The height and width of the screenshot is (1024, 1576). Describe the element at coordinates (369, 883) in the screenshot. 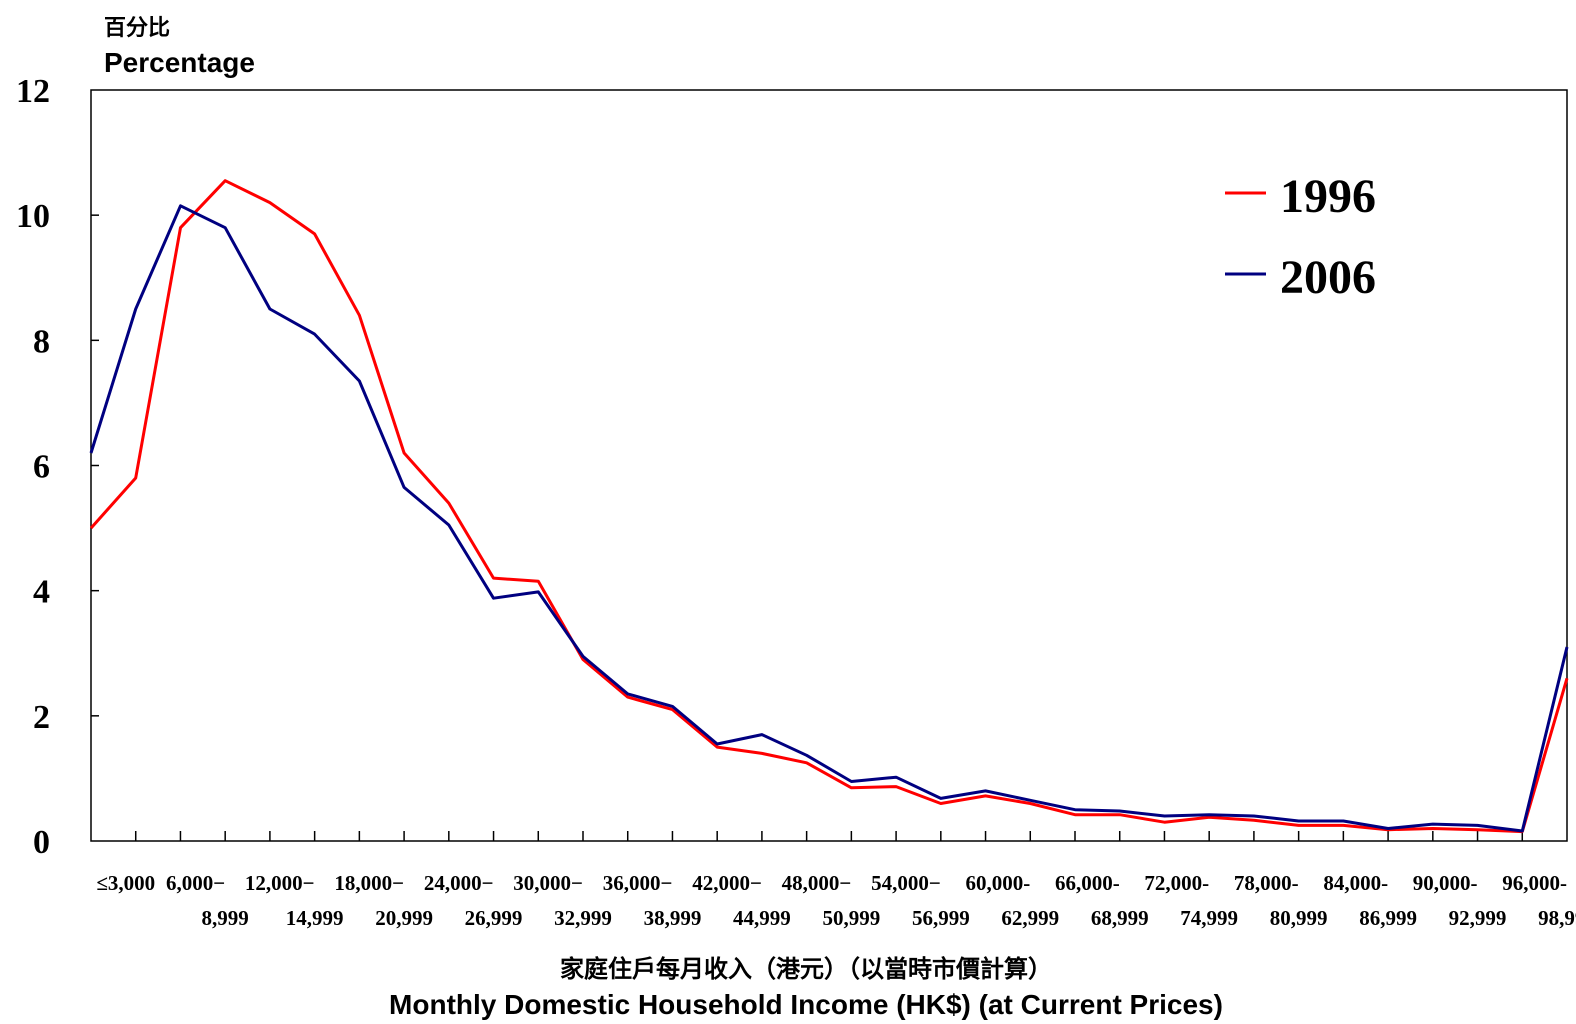

I see `x-tick-label: 18,000−` at that location.